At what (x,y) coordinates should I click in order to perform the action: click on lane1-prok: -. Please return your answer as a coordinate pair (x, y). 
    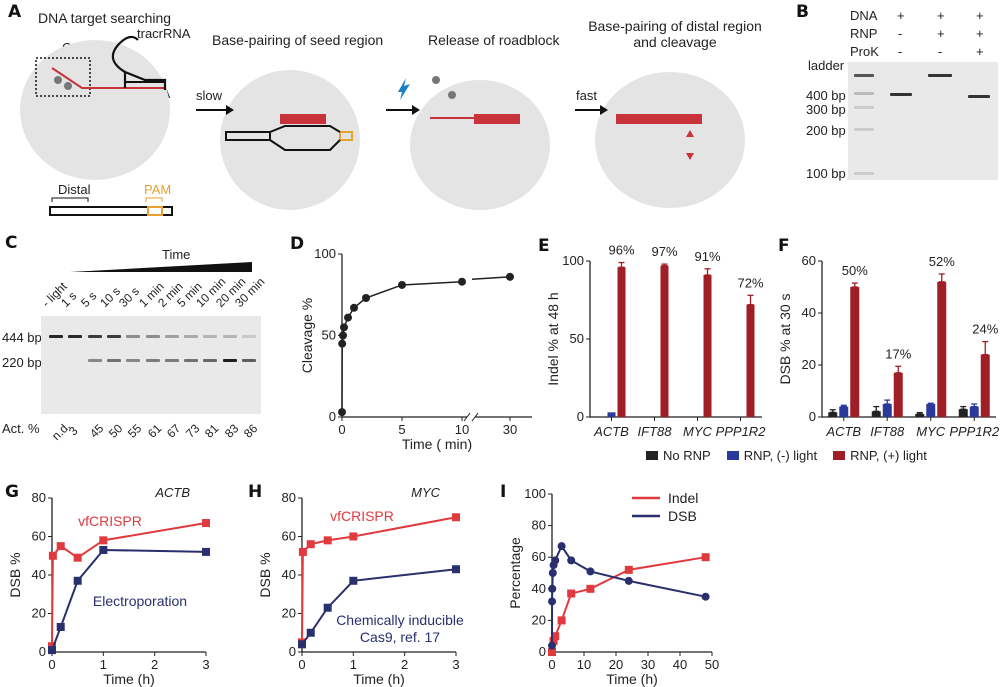
    Looking at the image, I should click on (900, 51).